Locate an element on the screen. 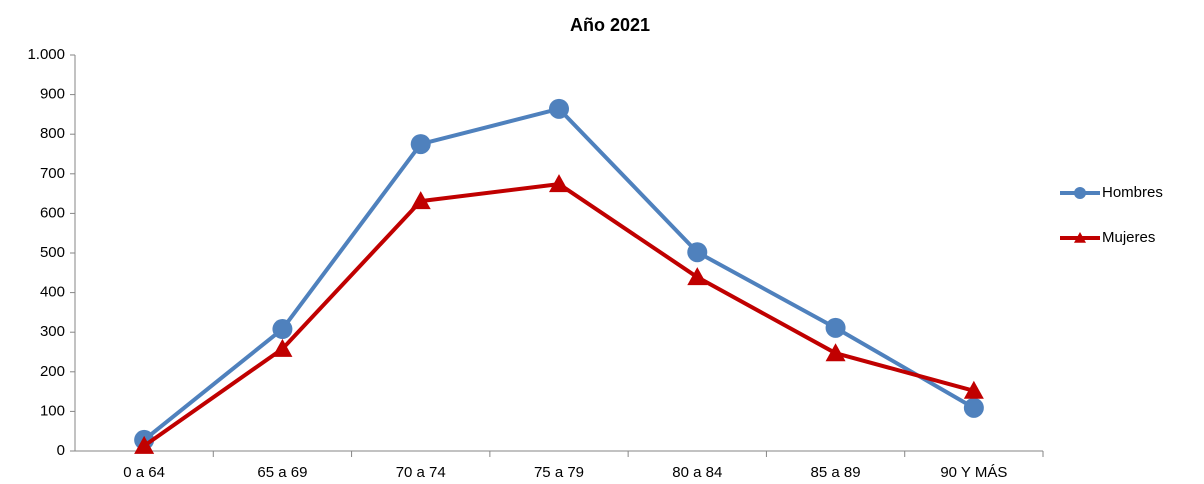 Image resolution: width=1204 pixels, height=484 pixels. x-tick-label: 65 a 69 is located at coordinates (282, 472).